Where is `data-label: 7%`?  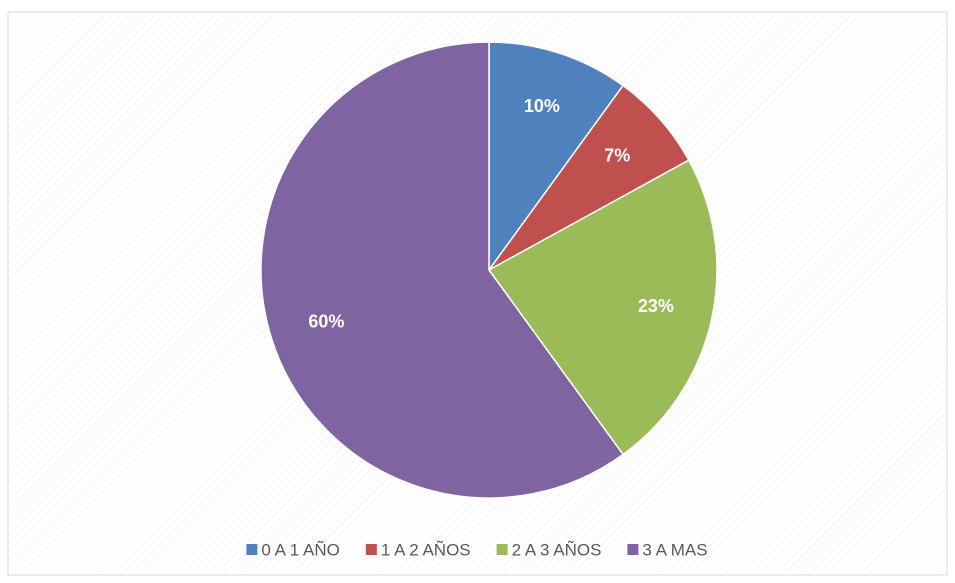 data-label: 7% is located at coordinates (617, 156).